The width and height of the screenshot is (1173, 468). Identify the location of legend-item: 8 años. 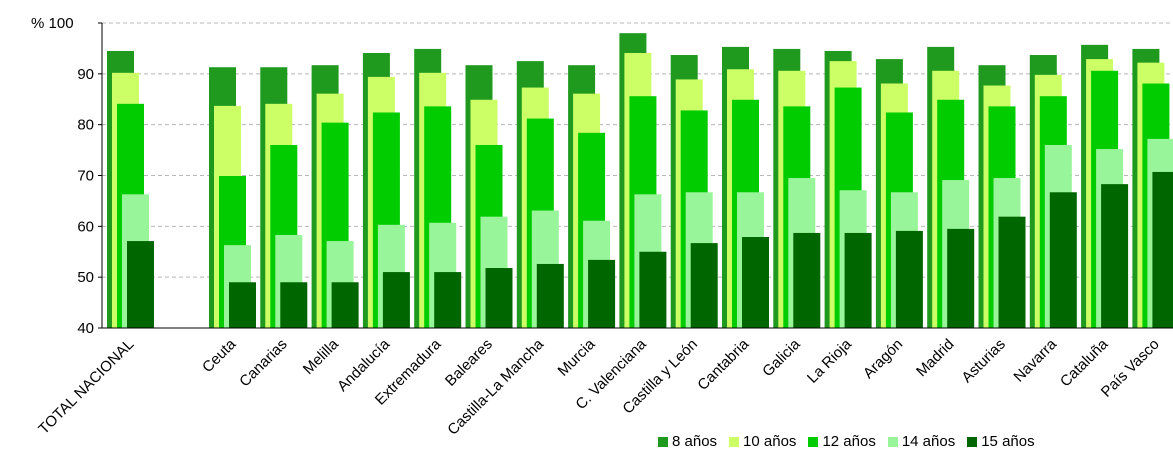
(687, 441).